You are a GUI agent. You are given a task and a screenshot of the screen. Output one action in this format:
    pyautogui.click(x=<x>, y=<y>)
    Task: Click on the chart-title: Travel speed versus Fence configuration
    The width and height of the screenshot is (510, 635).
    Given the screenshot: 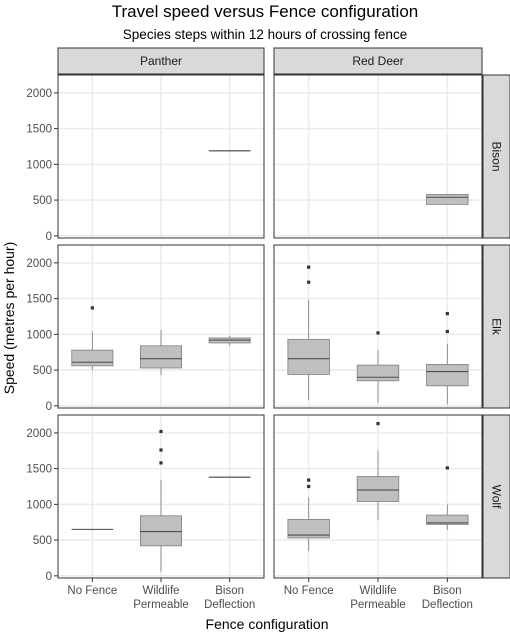 What is the action you would take?
    pyautogui.click(x=265, y=11)
    